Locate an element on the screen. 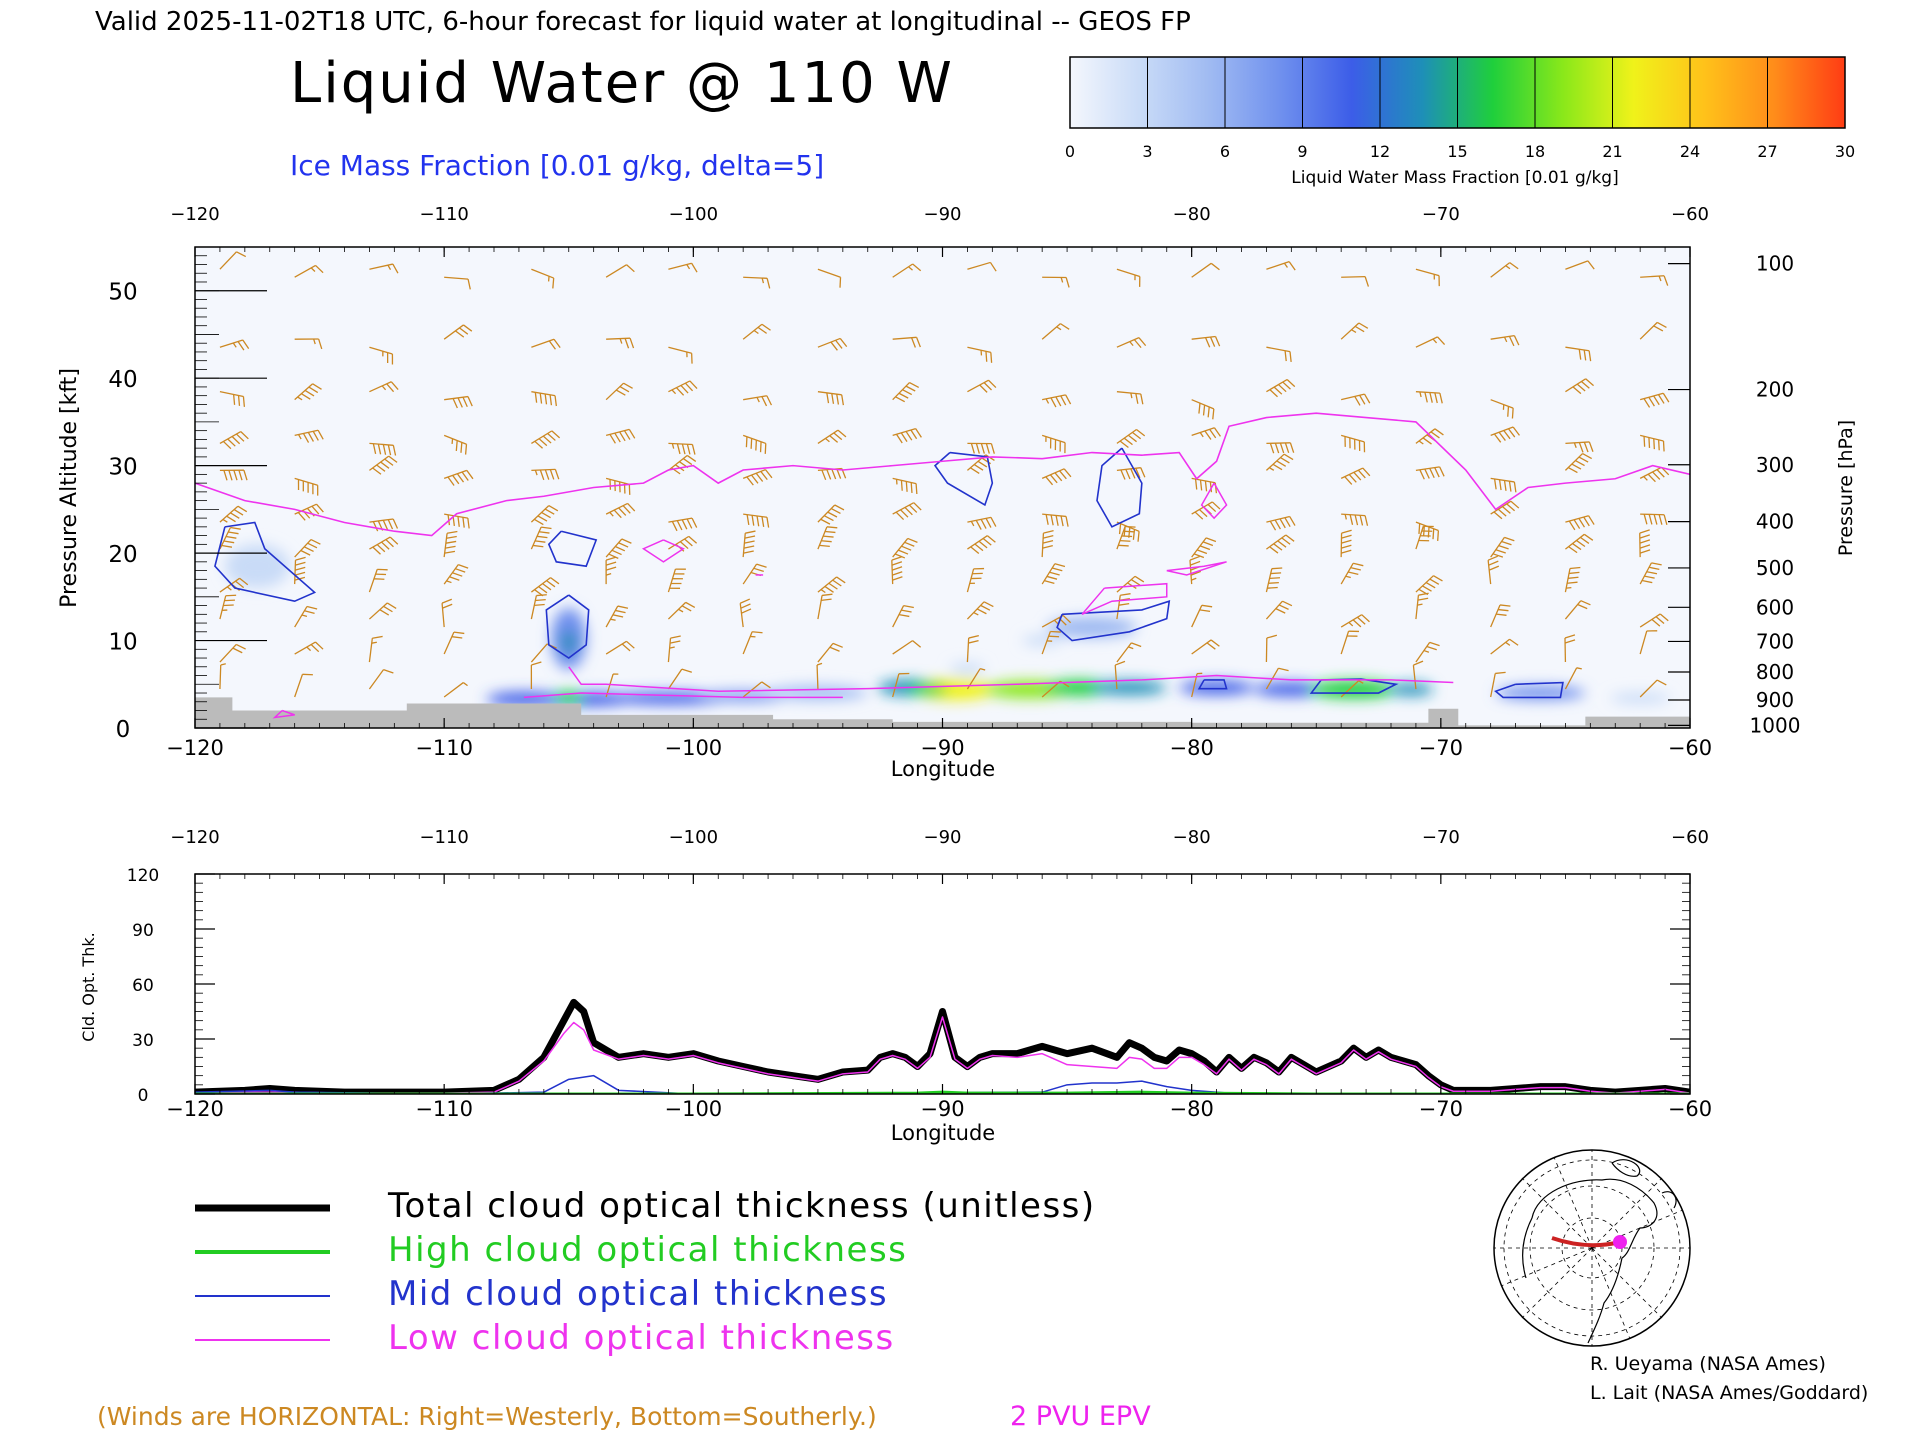  cot-top-x-tick-label: −90 is located at coordinates (943, 837).